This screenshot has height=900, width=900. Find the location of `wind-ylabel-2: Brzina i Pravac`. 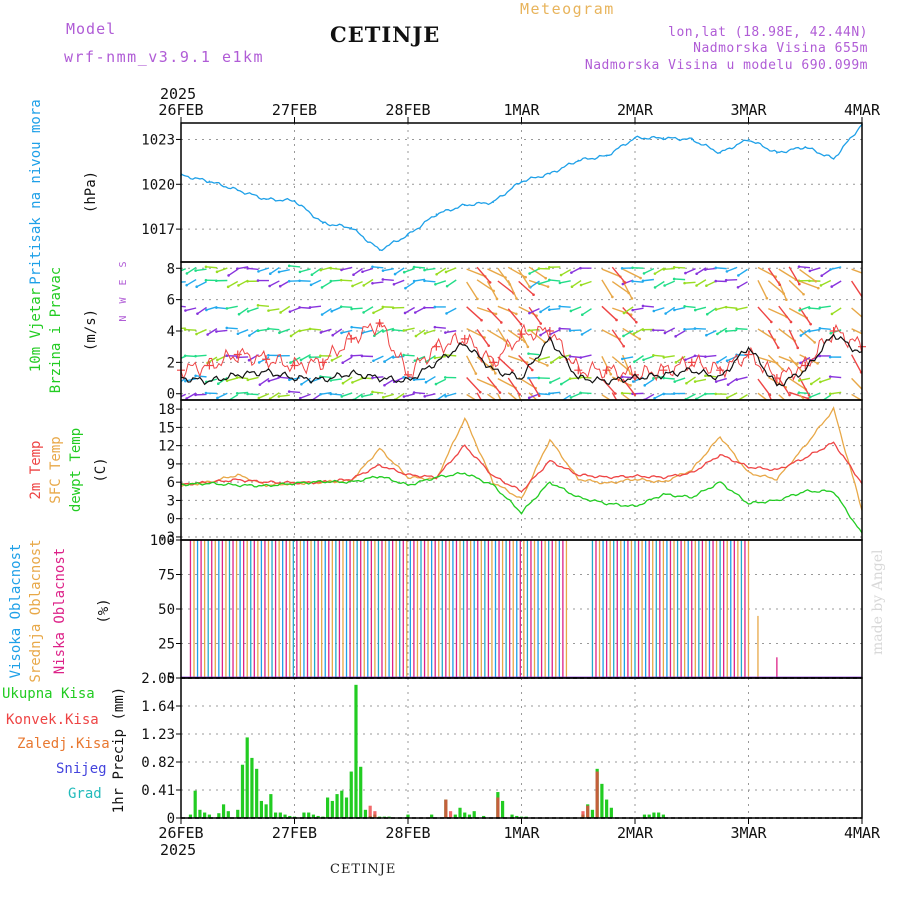

wind-ylabel-2: Brzina i Pravac is located at coordinates (56, 330).